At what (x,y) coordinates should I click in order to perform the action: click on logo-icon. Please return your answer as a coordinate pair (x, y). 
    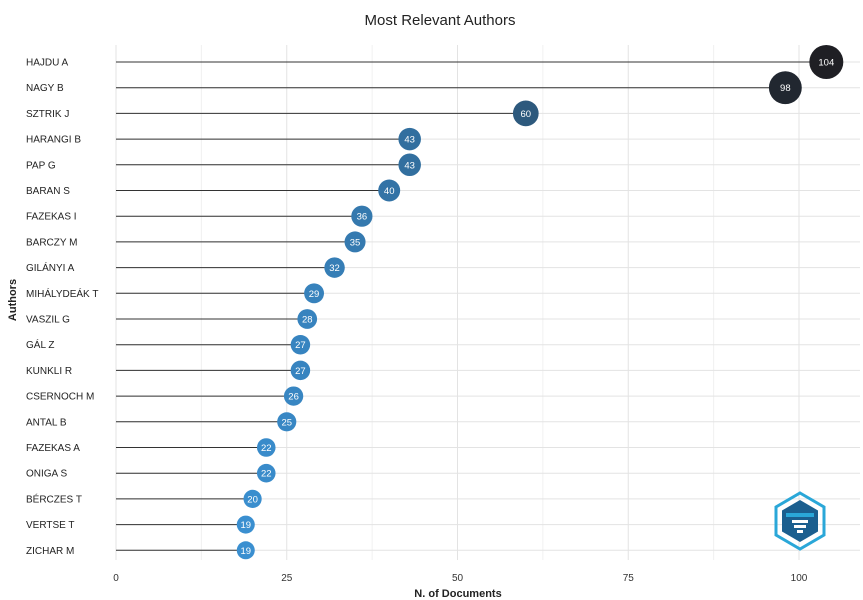
    Looking at the image, I should click on (800, 521).